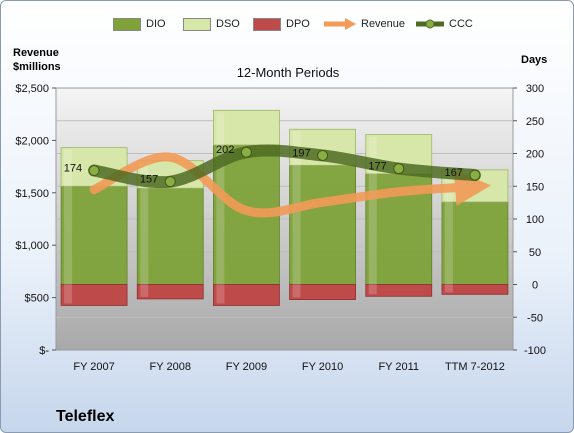 The width and height of the screenshot is (574, 433). What do you see at coordinates (377, 167) in the screenshot?
I see `ccc-data-label: 177` at bounding box center [377, 167].